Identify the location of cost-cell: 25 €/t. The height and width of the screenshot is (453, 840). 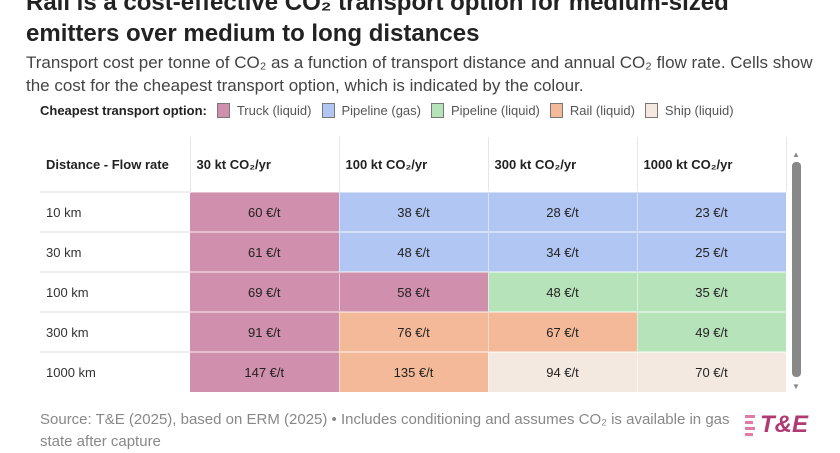
(712, 251).